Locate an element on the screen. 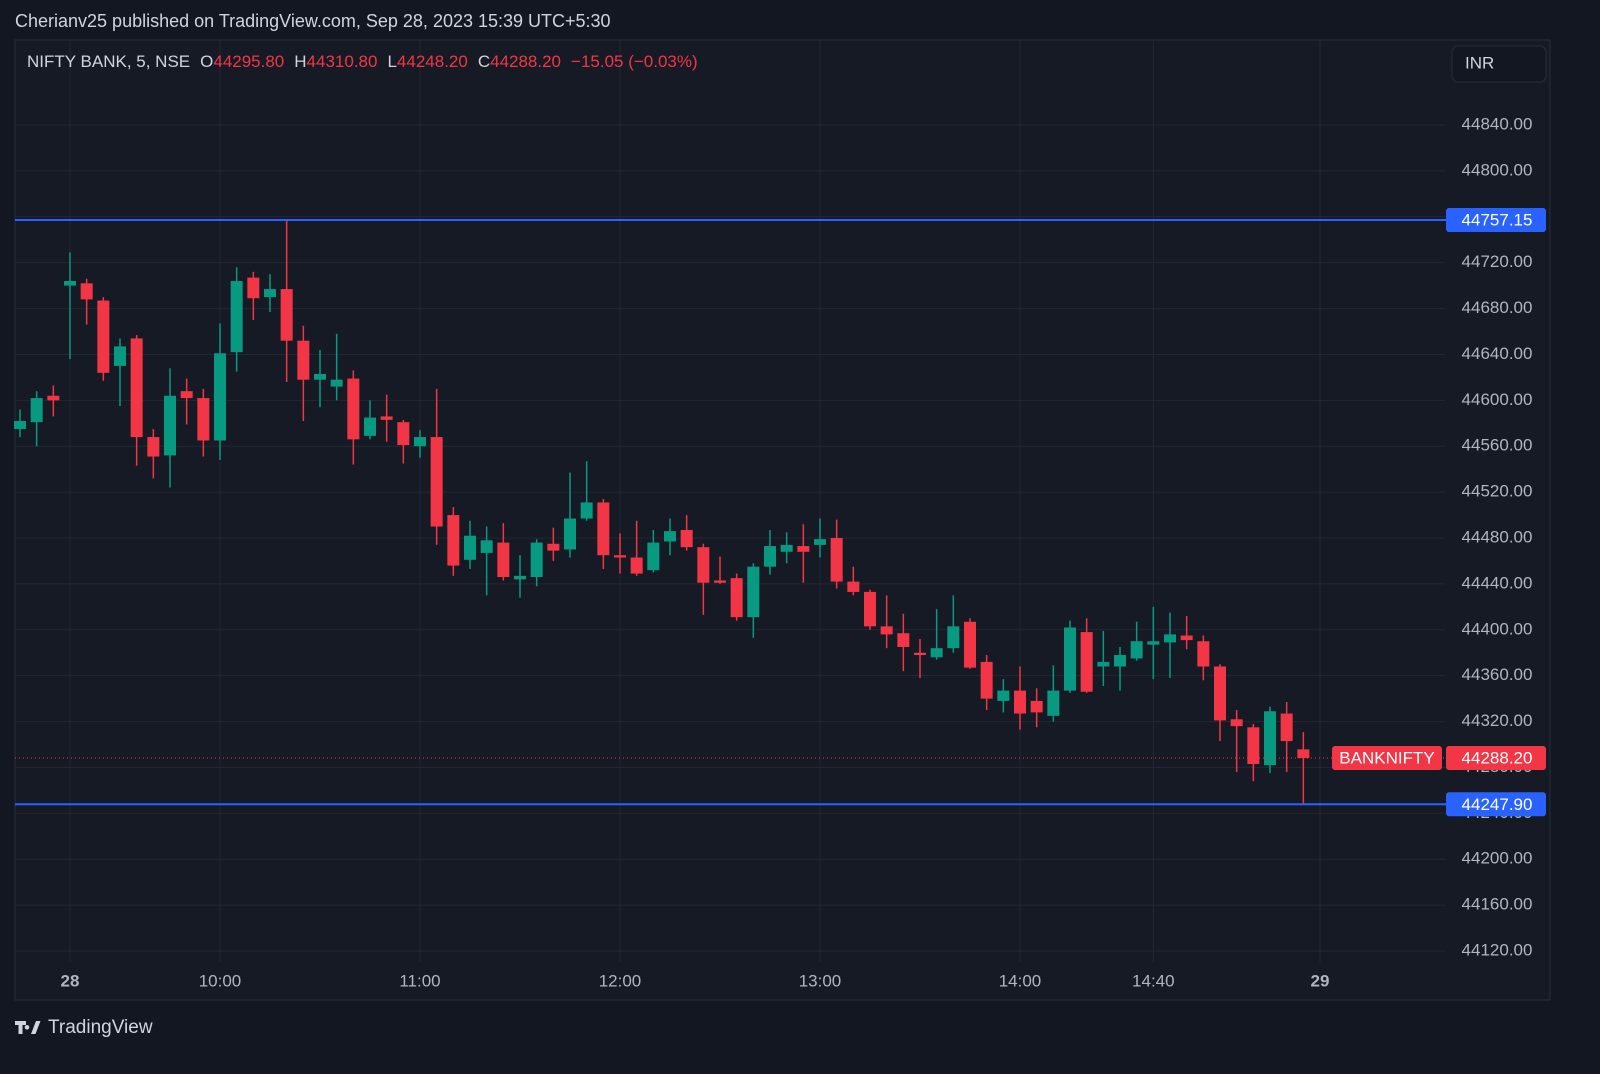 The image size is (1600, 1074). y-tick-label: 44480.00 is located at coordinates (1497, 536).